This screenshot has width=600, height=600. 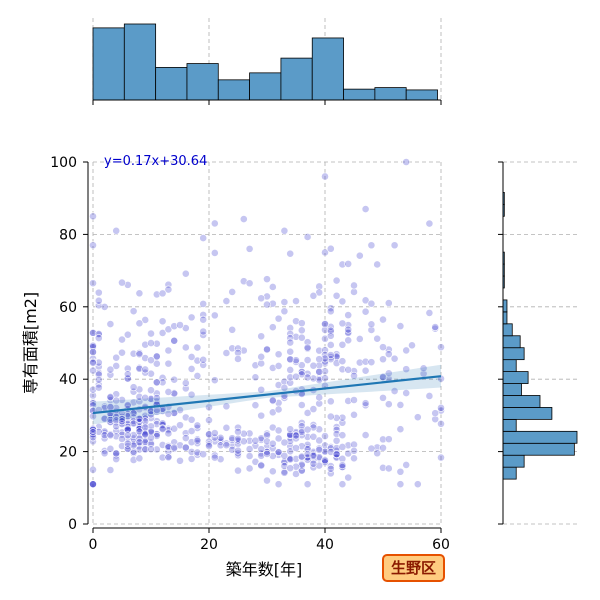 I want to click on x-axis-title: 築年数[年], so click(x=264, y=569).